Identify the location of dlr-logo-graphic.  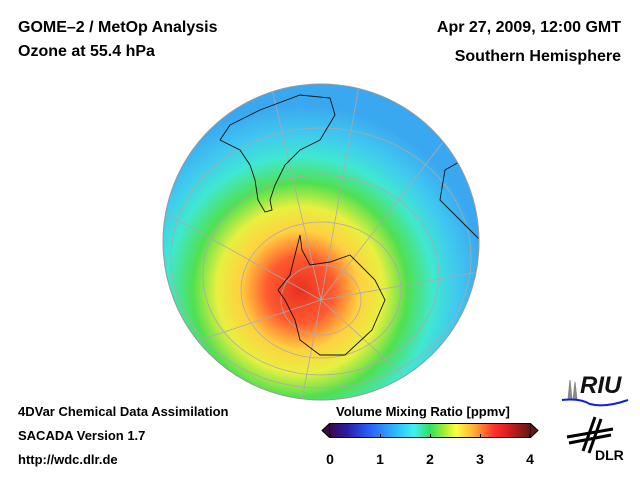
(590, 435).